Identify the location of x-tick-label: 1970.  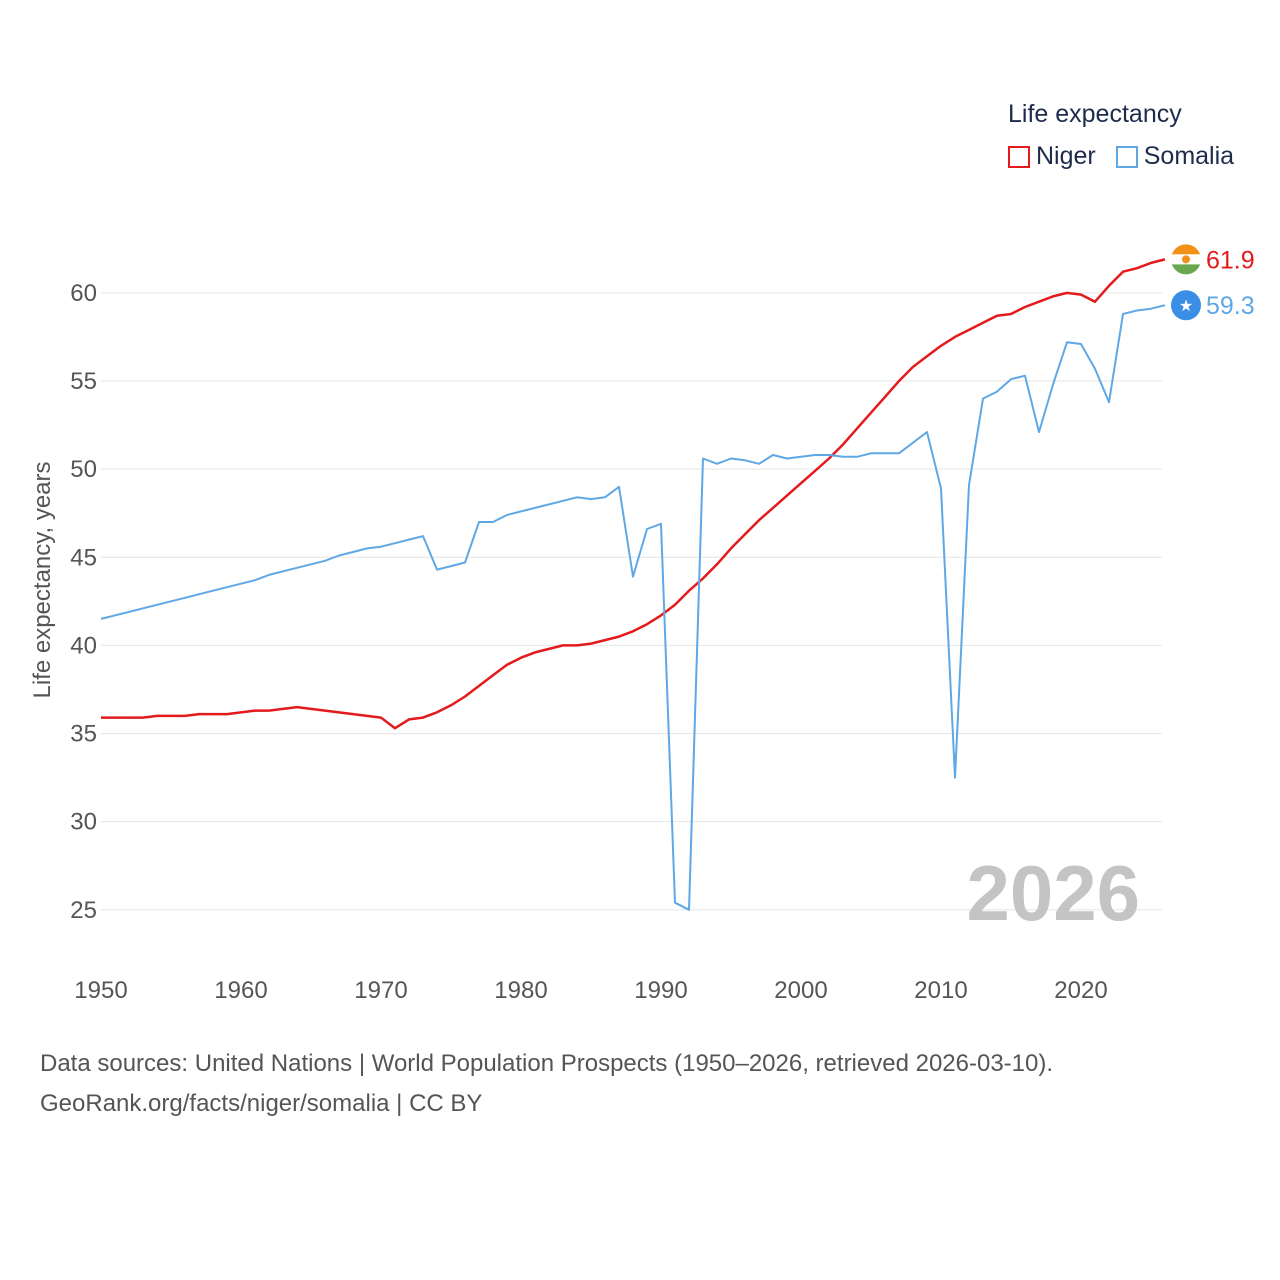
(380, 990).